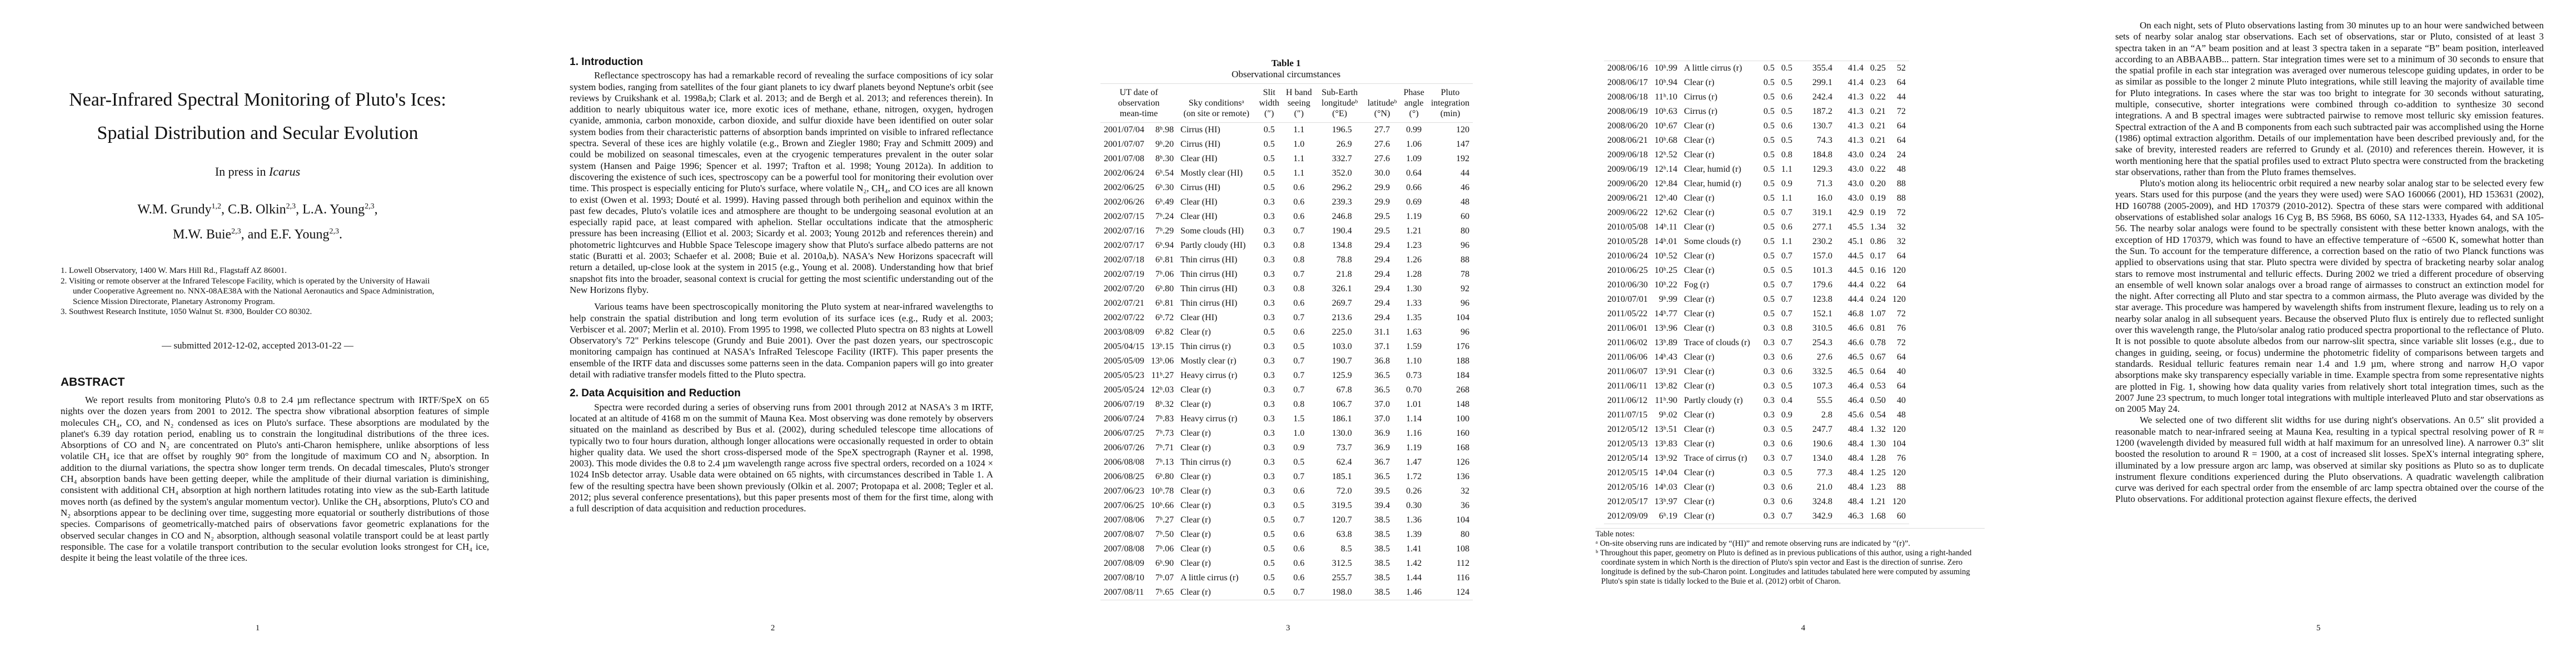  What do you see at coordinates (1414, 103) in the screenshot?
I see `header-line: angle` at bounding box center [1414, 103].